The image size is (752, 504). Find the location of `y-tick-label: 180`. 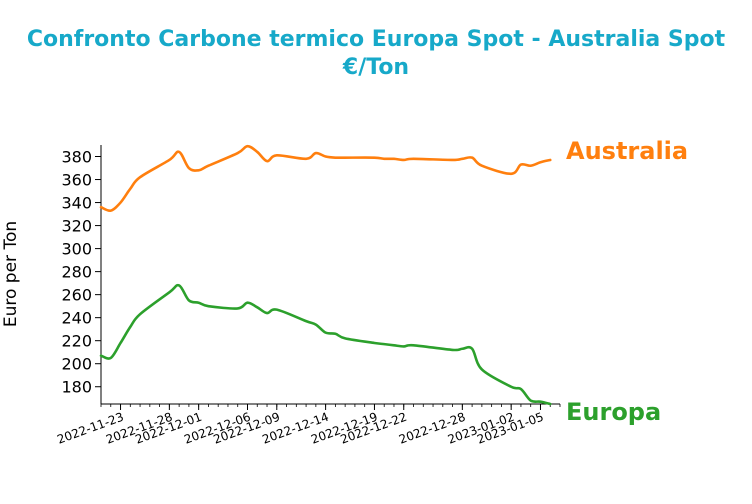

y-tick-label: 180 is located at coordinates (76, 387).